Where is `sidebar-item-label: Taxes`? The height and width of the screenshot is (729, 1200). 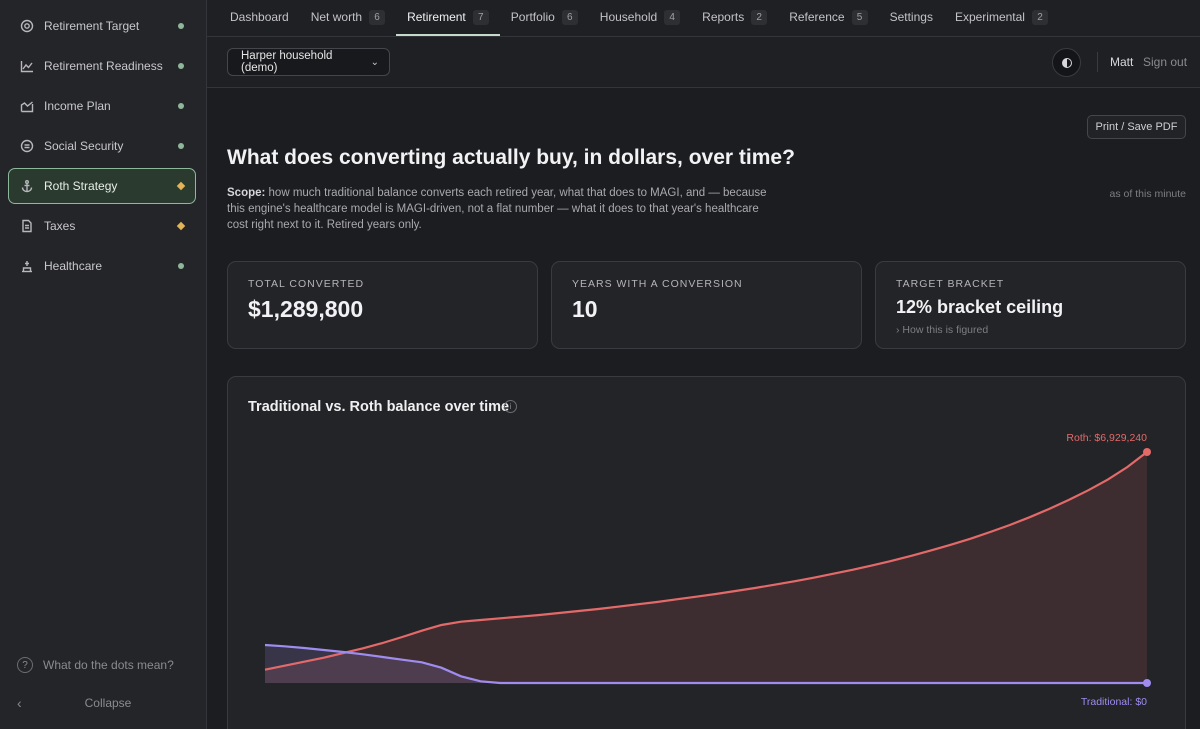
sidebar-item-label: Taxes is located at coordinates (60, 226).